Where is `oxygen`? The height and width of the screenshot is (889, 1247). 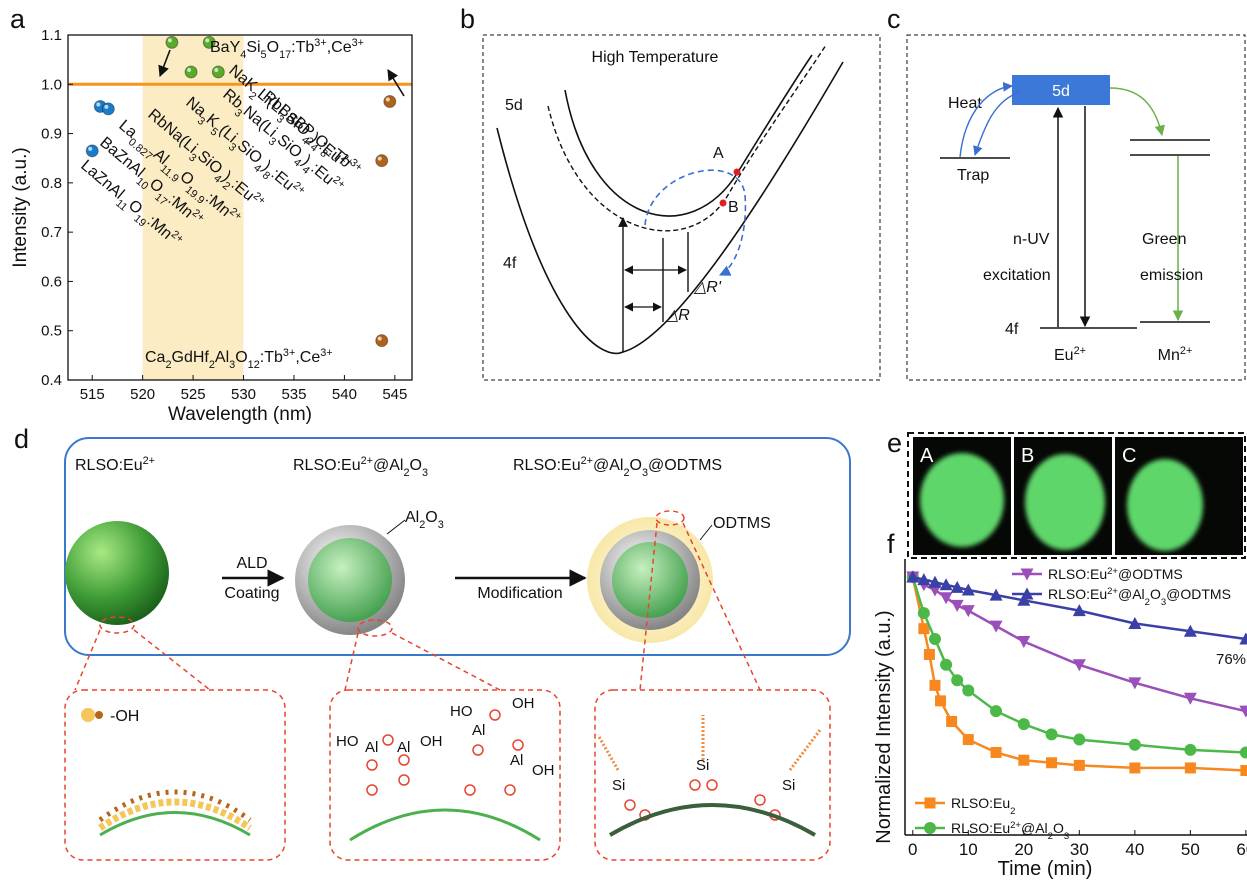
oxygen is located at coordinates (573, 765).